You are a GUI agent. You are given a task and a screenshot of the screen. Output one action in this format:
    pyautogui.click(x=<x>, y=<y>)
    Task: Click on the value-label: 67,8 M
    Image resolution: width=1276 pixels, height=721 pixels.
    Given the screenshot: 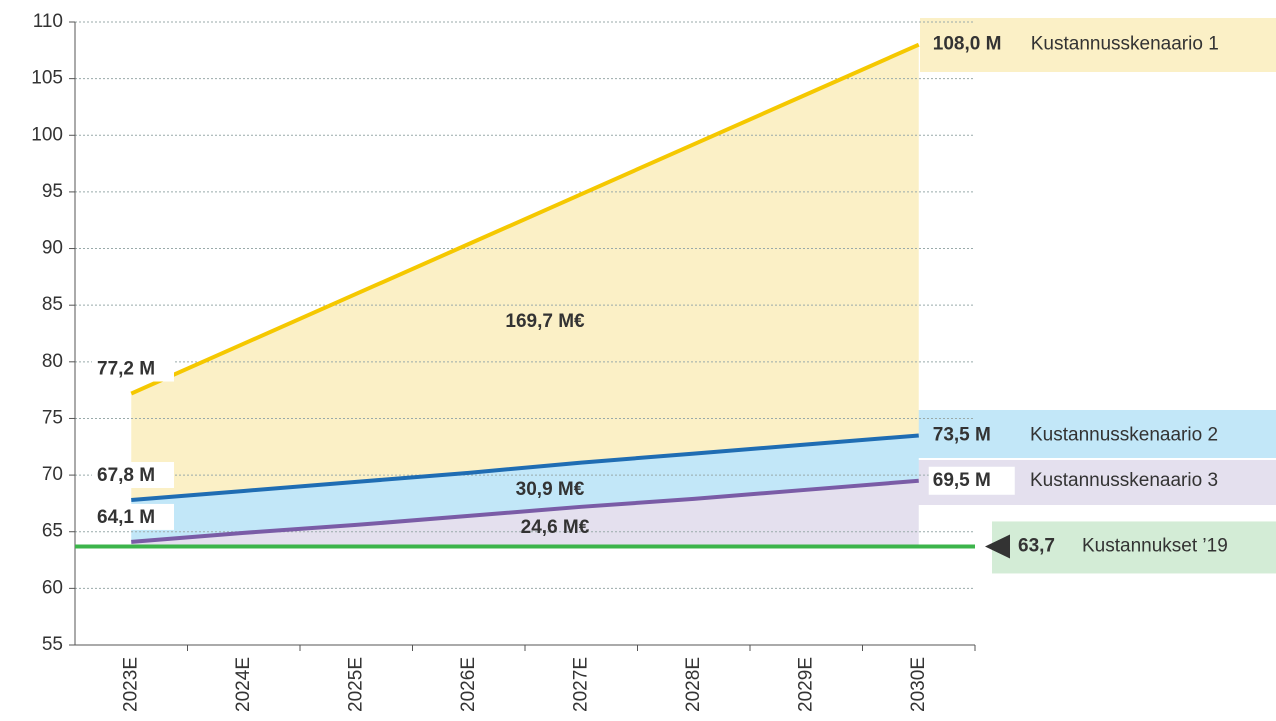 What is the action you would take?
    pyautogui.click(x=126, y=475)
    